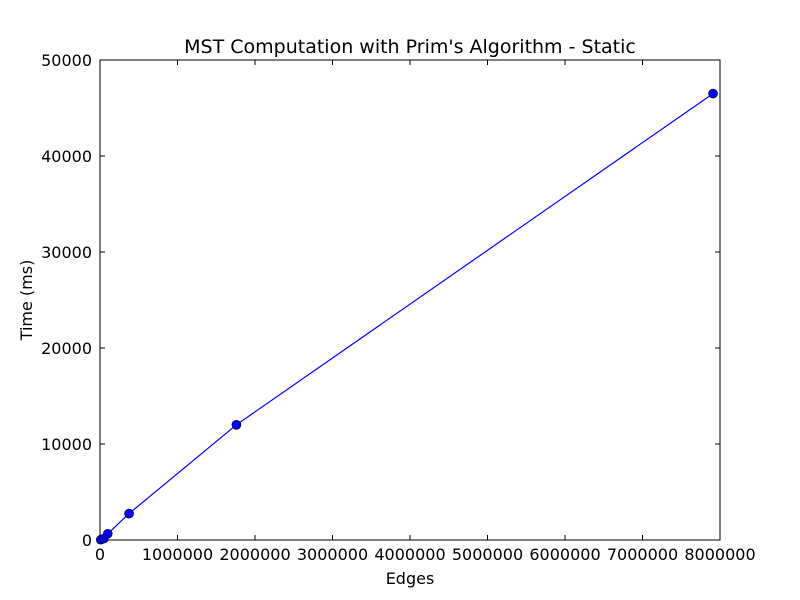 This screenshot has height=600, width=800. Describe the element at coordinates (642, 554) in the screenshot. I see `x-tick-label: 7000000` at that location.